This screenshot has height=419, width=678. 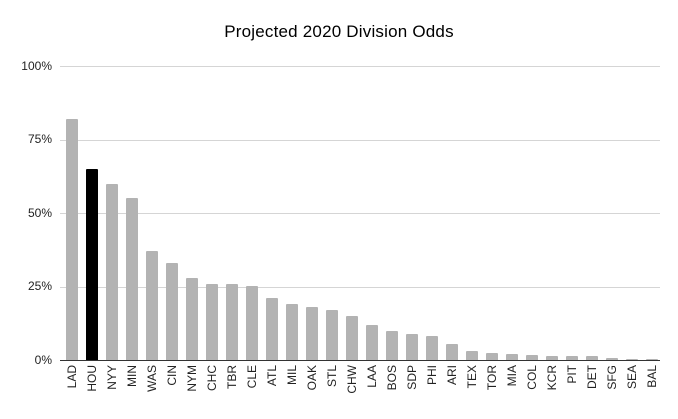 I want to click on x-tick-label-laa: LAA, so click(x=372, y=376).